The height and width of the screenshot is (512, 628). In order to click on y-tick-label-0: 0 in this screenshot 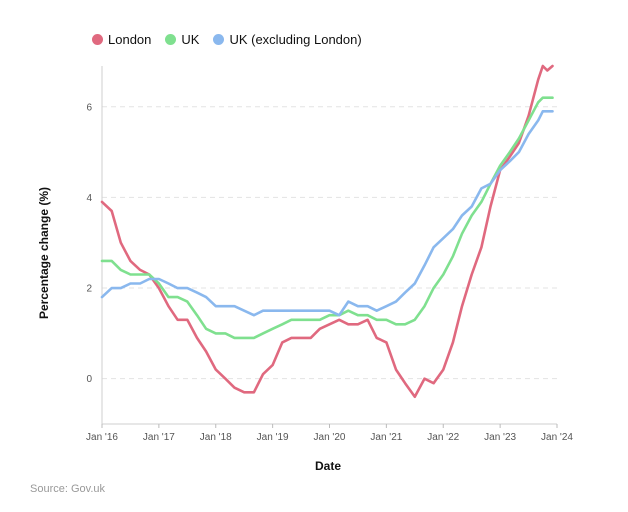, I will do `click(89, 379)`.